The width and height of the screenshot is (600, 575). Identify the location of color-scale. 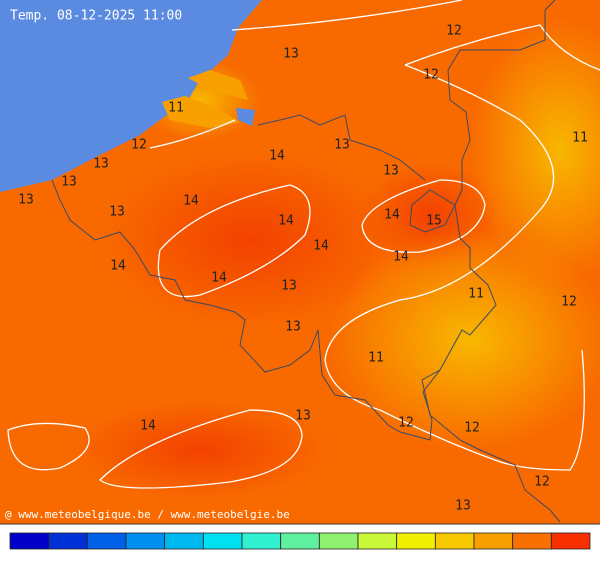
(300, 541).